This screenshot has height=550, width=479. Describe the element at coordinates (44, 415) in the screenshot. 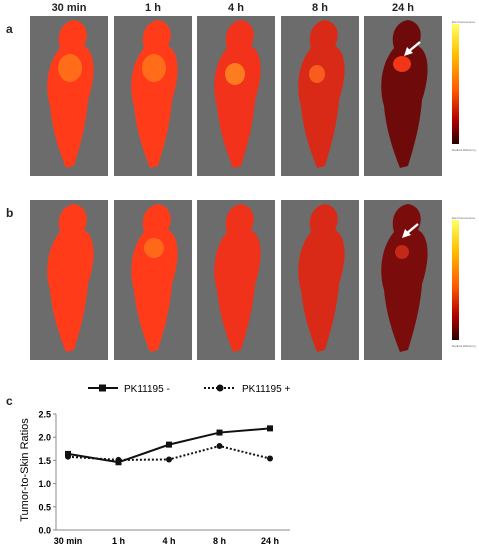

I see `y-tick-label: 2.5` at that location.